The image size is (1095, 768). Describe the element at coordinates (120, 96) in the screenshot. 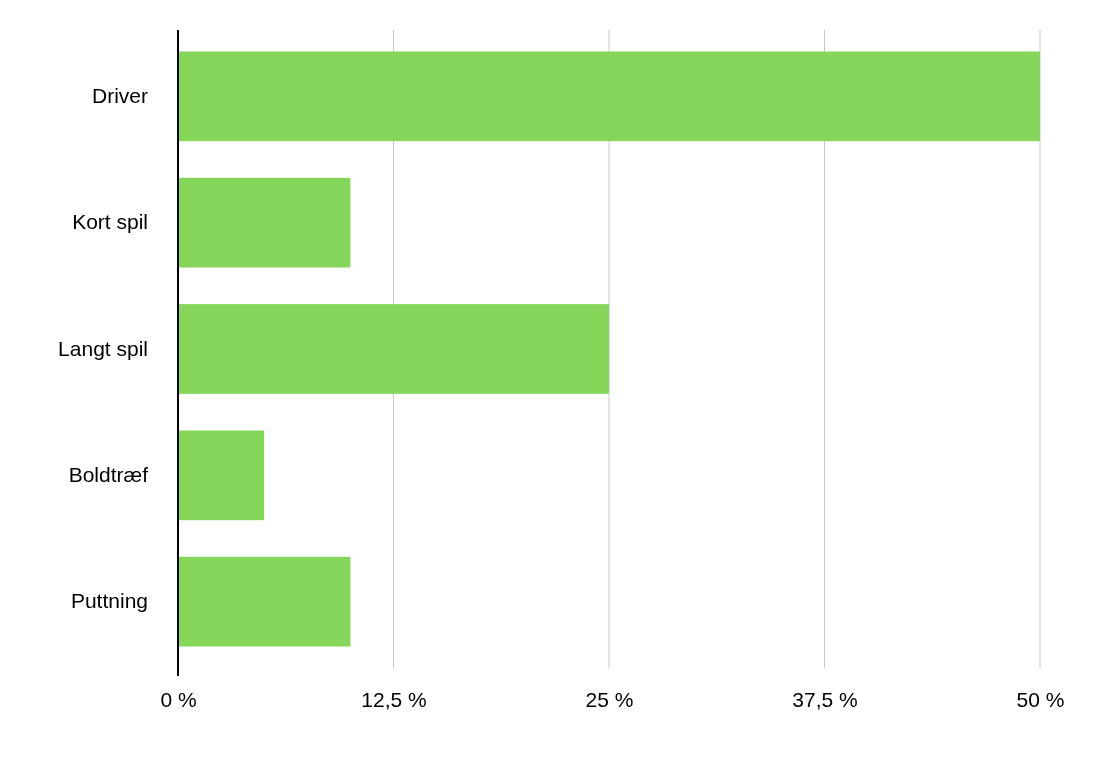

I see `y-tick-label: Driver` at that location.